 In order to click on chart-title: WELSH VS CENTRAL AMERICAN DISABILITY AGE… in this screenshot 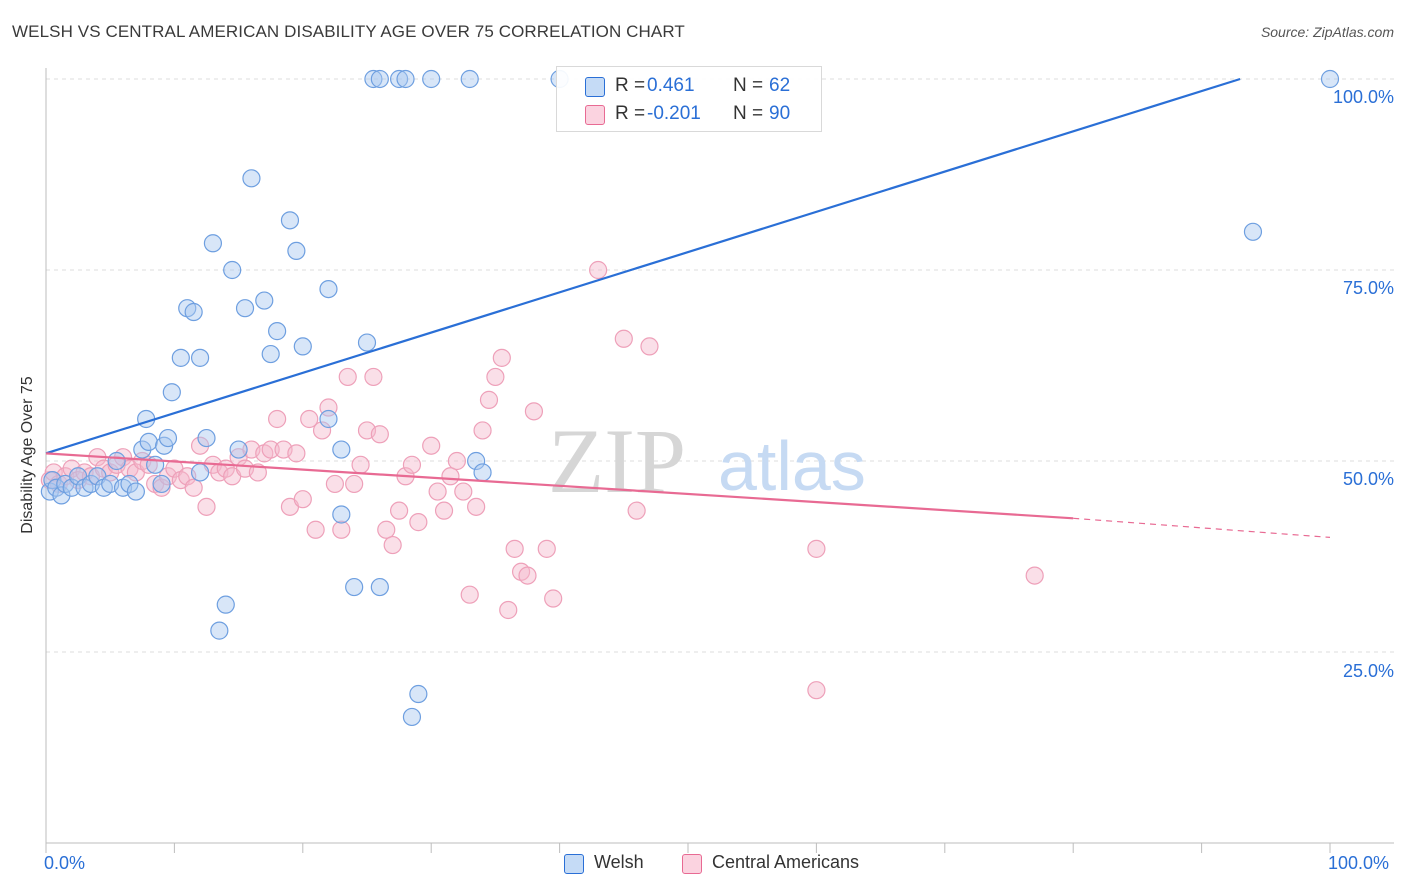, I will do `click(348, 31)`.